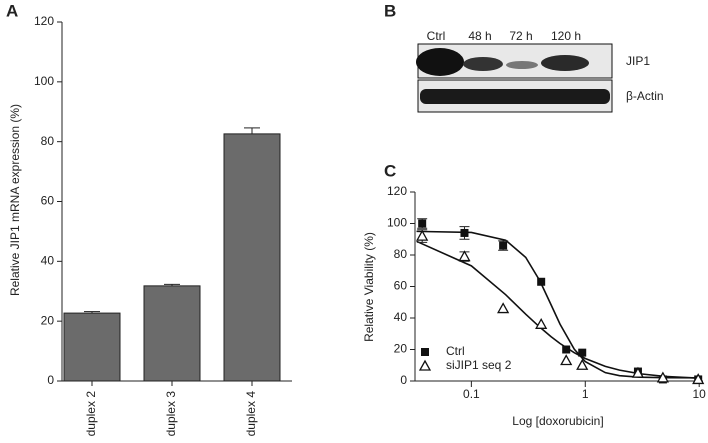 Image resolution: width=708 pixels, height=443 pixels. I want to click on western-blot: Ctrl 48 h 72 h 120 h JIP1 β-Actin, so click(540, 71).